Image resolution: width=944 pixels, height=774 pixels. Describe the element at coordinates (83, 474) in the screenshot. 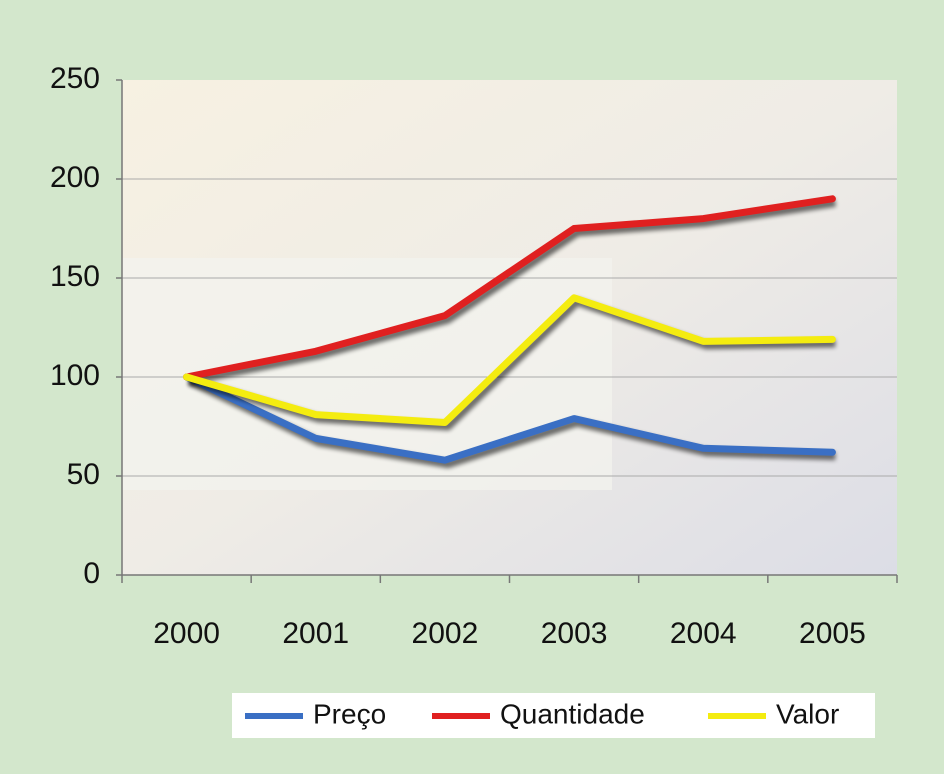

I see `y-tick-label: 50` at that location.